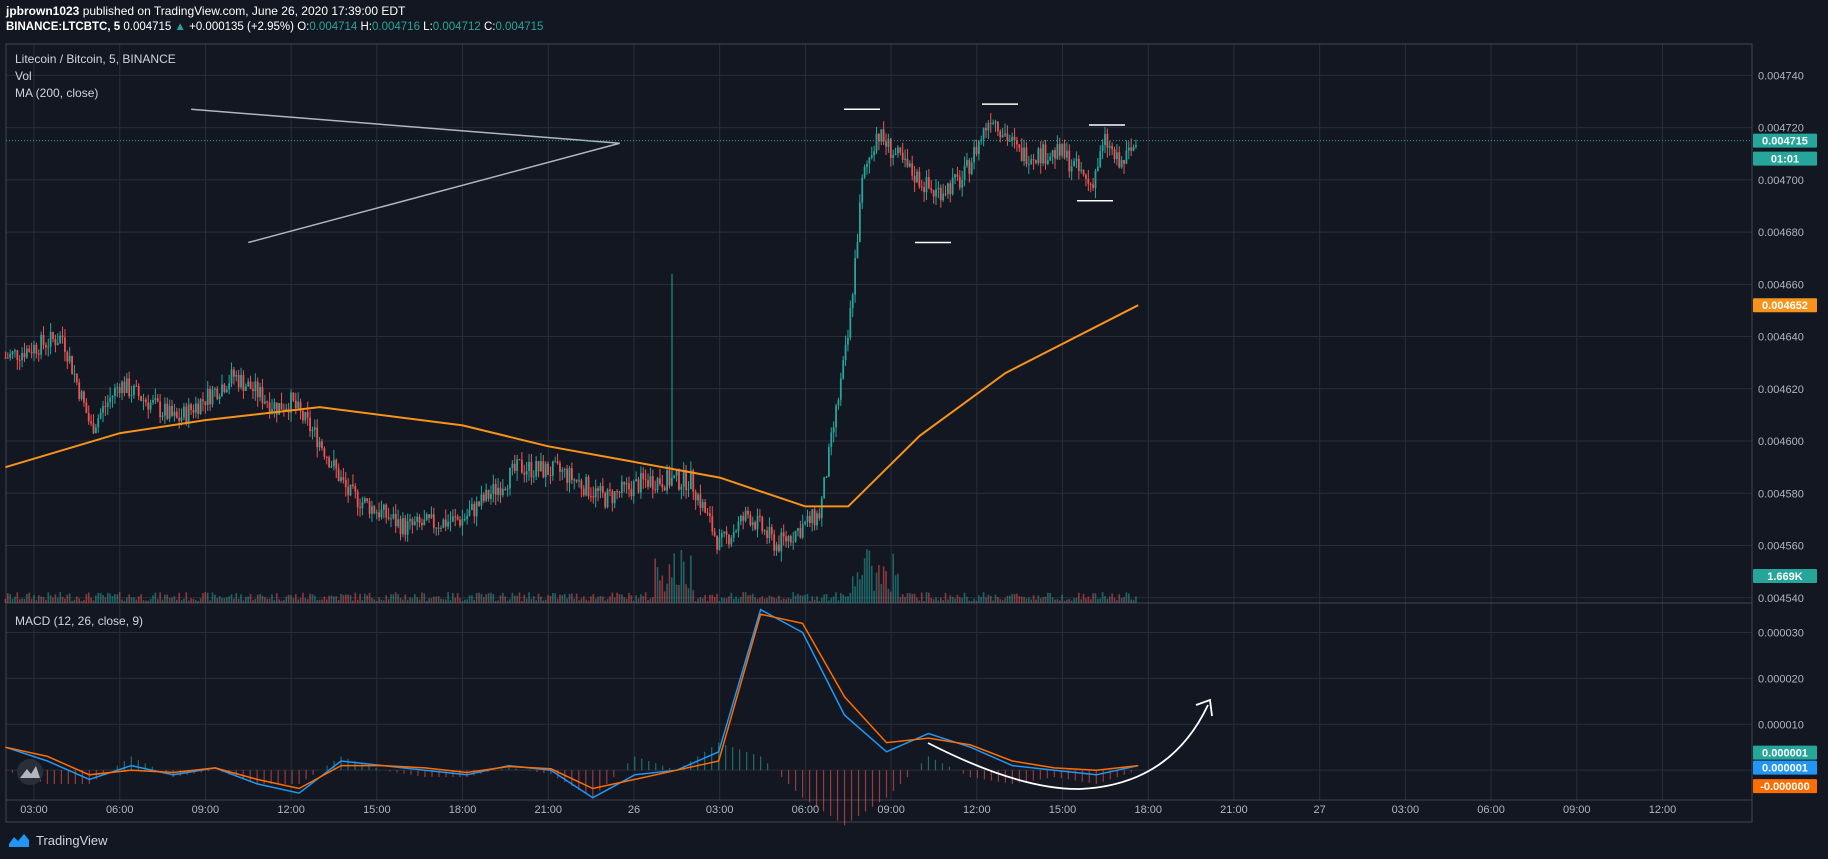 The image size is (1828, 859). I want to click on arrow-curve, so click(1068, 747).